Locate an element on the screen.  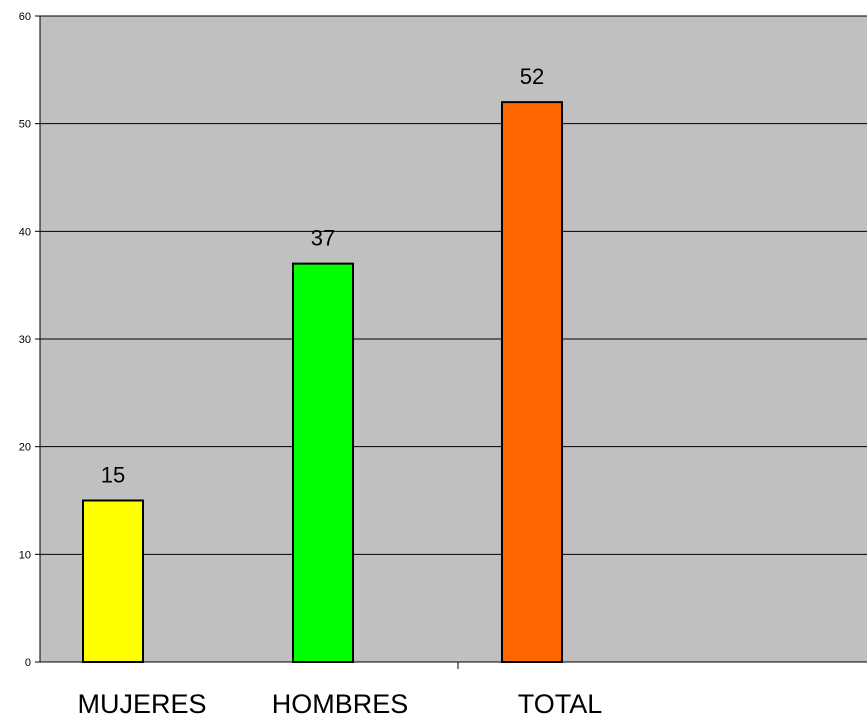
y-tick-label: 30 is located at coordinates (25, 340).